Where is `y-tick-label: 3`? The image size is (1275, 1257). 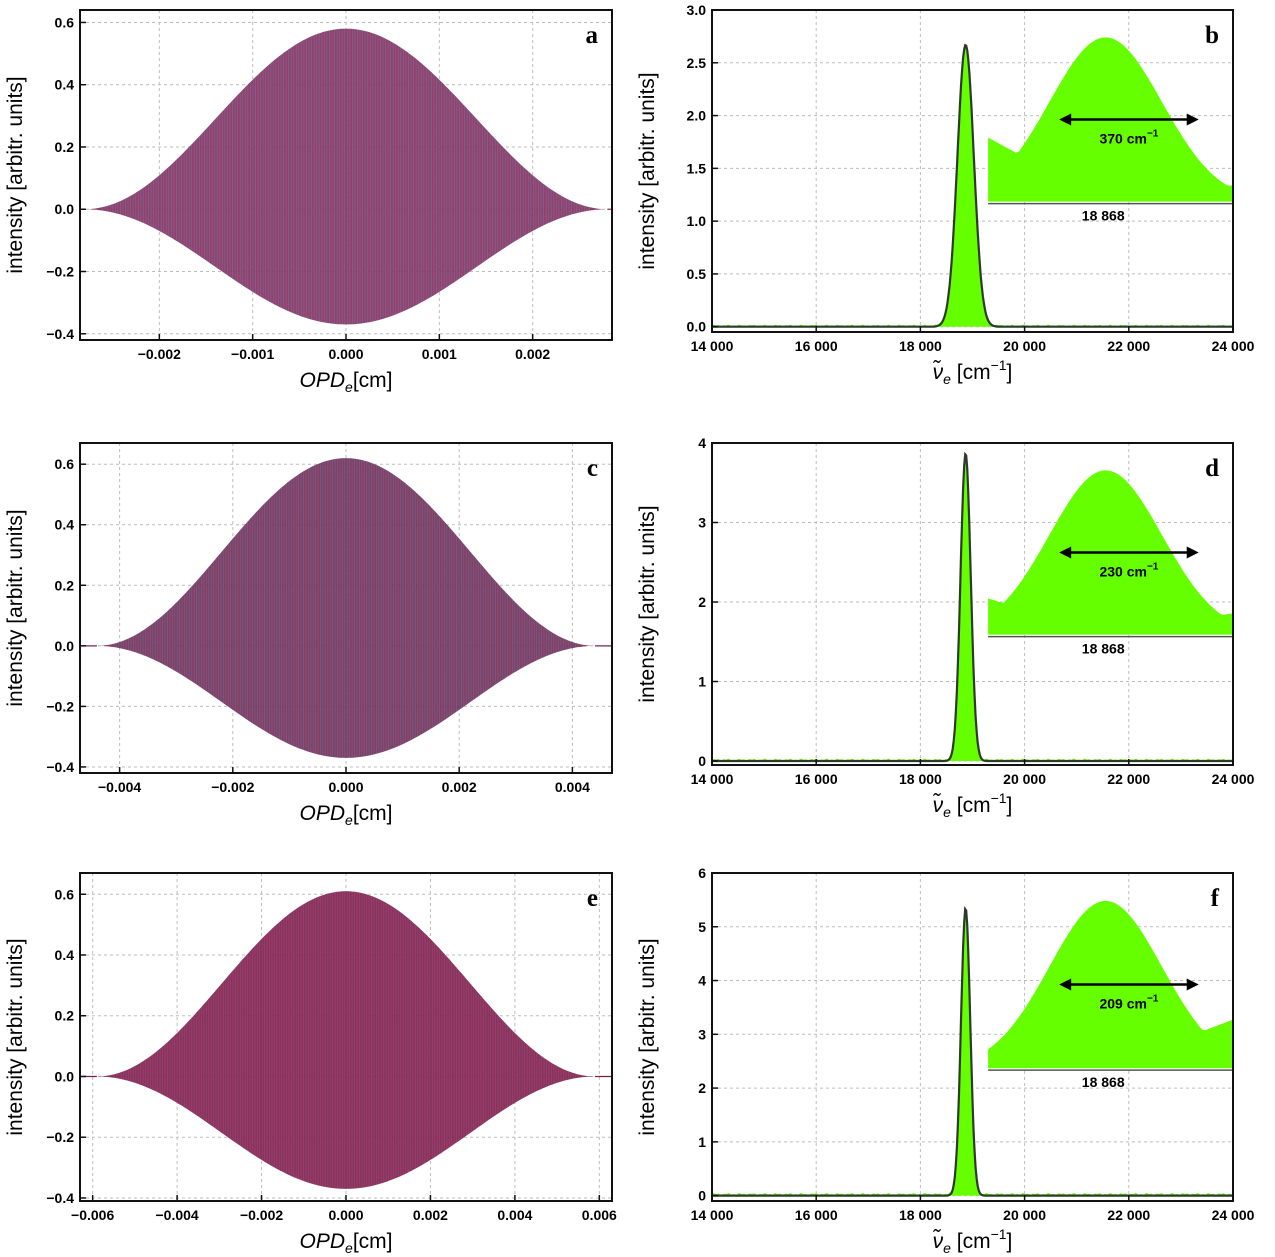 y-tick-label: 3 is located at coordinates (702, 523).